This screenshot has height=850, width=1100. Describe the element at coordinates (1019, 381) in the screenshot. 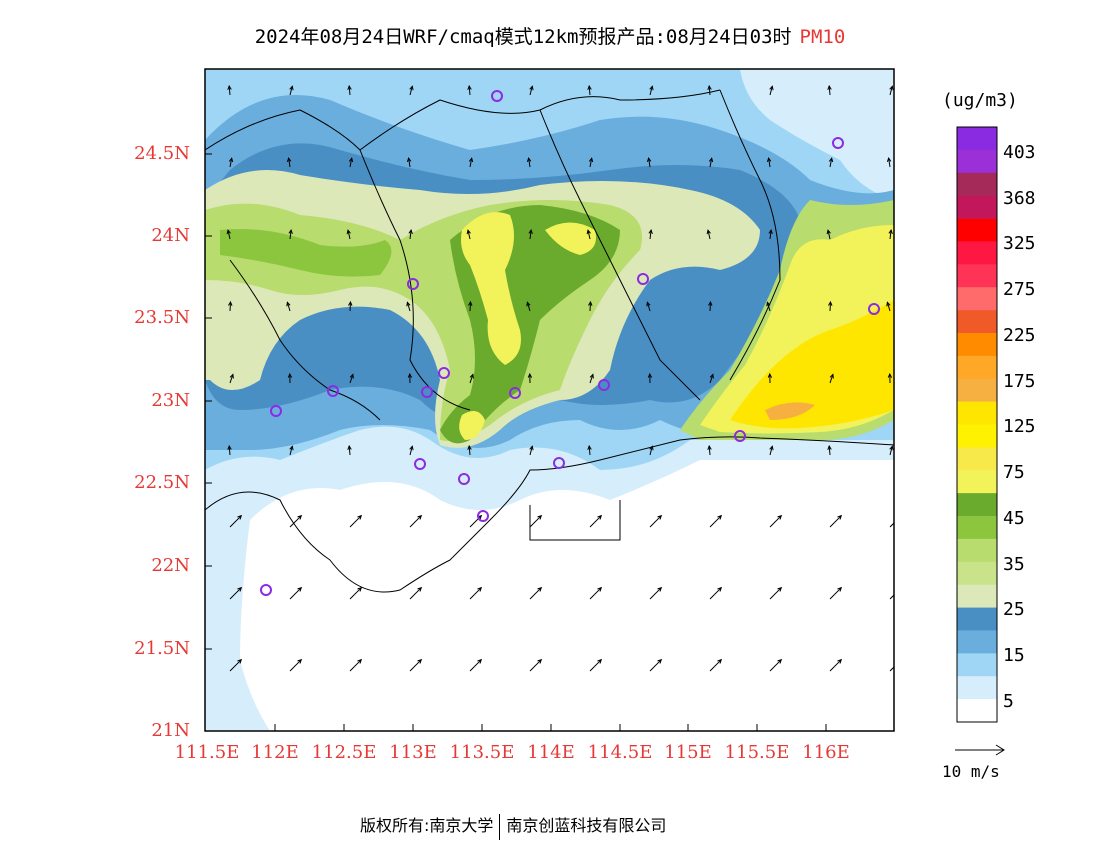

I see `colorbar-label: 175` at that location.